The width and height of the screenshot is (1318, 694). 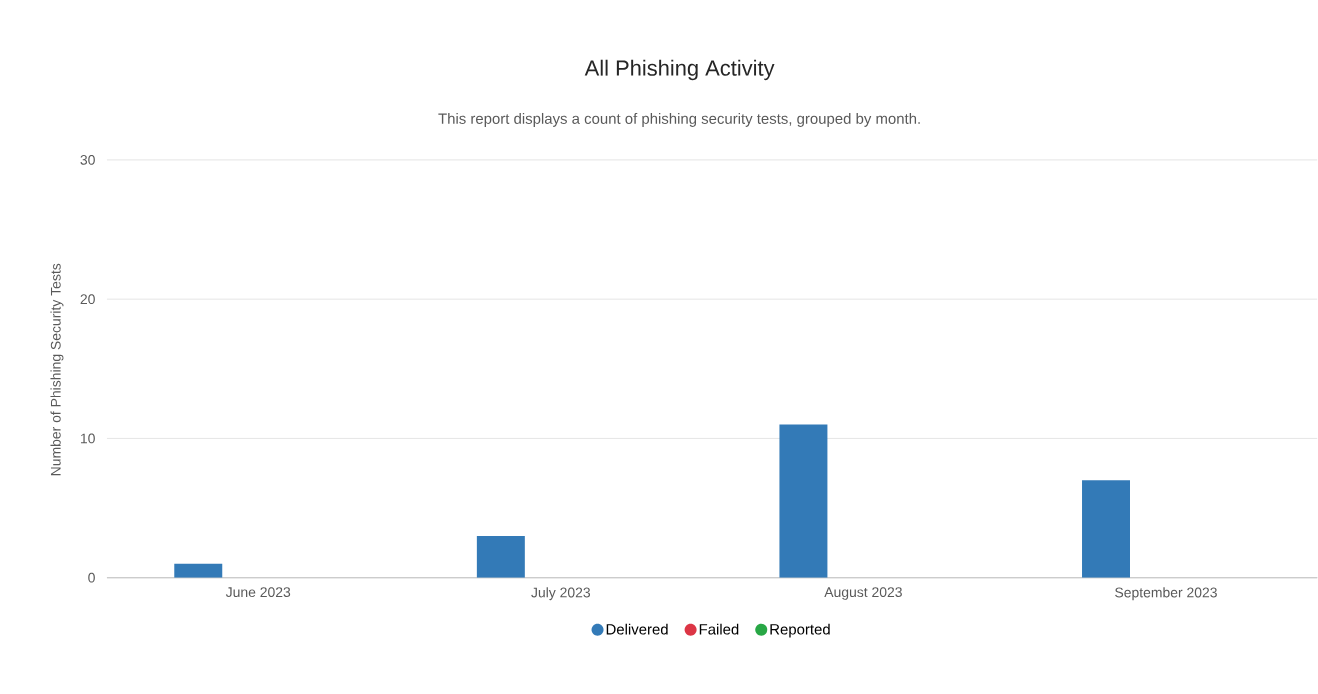 I want to click on legend-label: Failed, so click(x=719, y=629).